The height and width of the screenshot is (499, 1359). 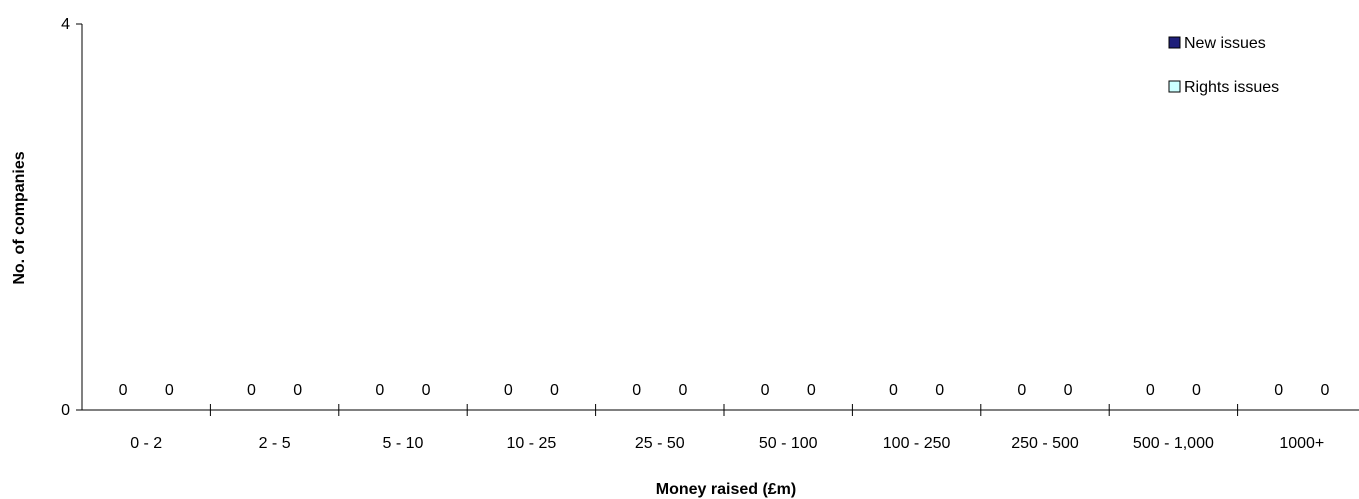 I want to click on x-tick-label: 5 - 10, so click(x=403, y=443).